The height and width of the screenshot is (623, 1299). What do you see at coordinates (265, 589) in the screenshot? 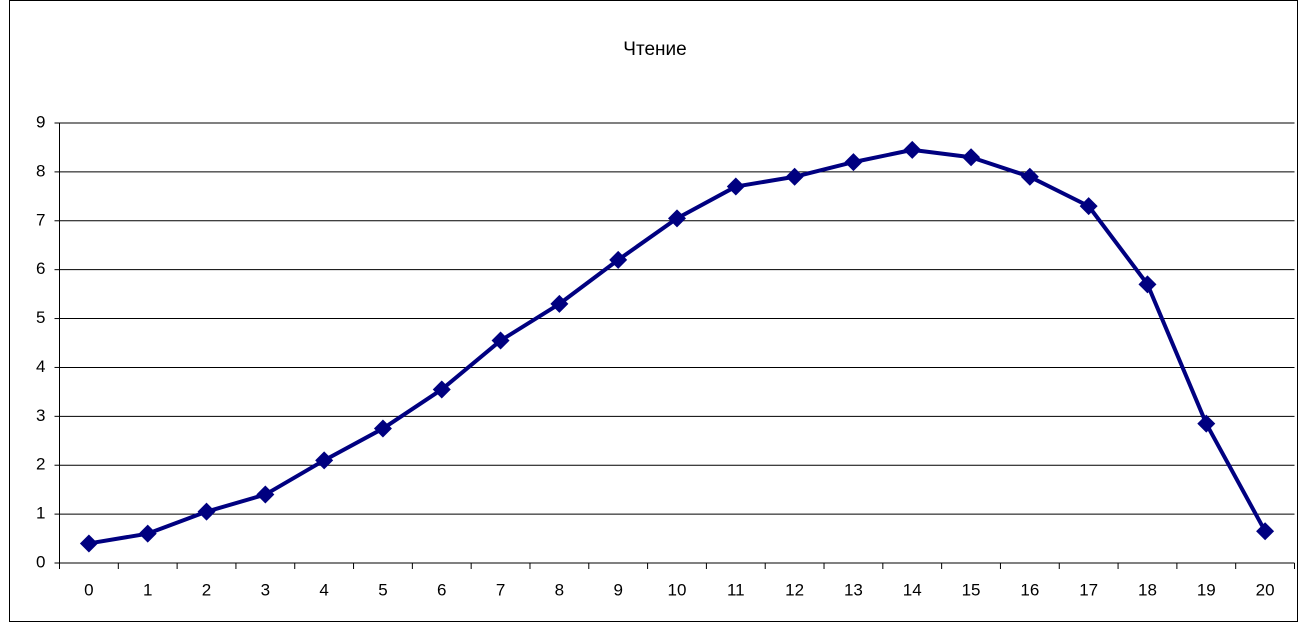
I see `x-tick-label: 3` at bounding box center [265, 589].